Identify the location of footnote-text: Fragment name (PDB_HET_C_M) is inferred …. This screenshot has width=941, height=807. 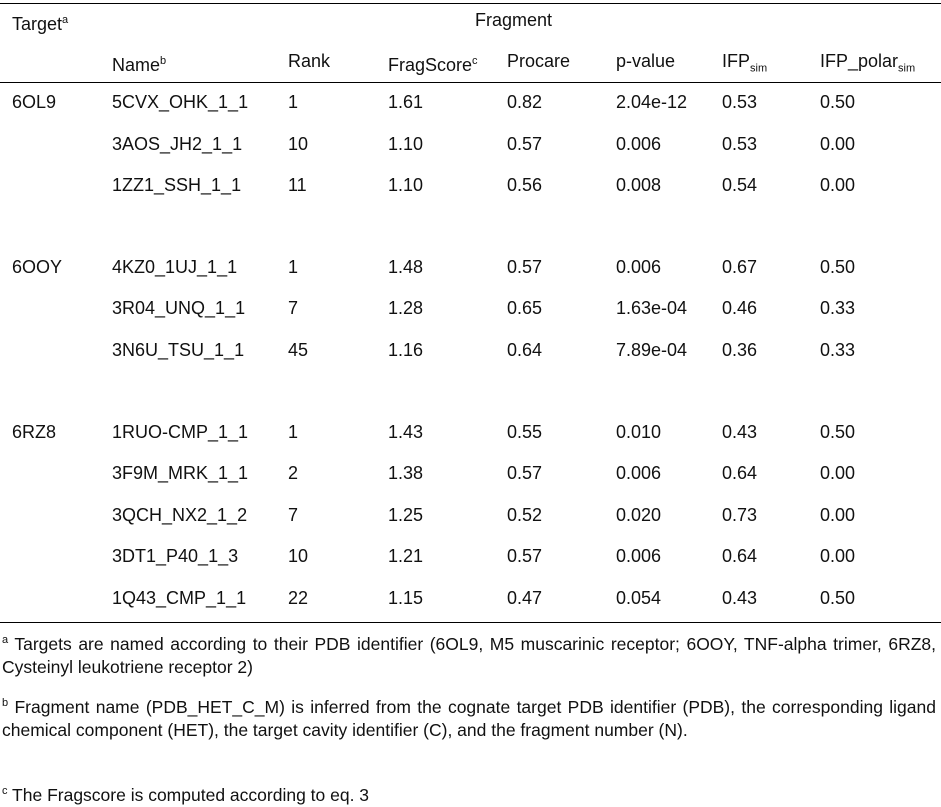
(469, 718).